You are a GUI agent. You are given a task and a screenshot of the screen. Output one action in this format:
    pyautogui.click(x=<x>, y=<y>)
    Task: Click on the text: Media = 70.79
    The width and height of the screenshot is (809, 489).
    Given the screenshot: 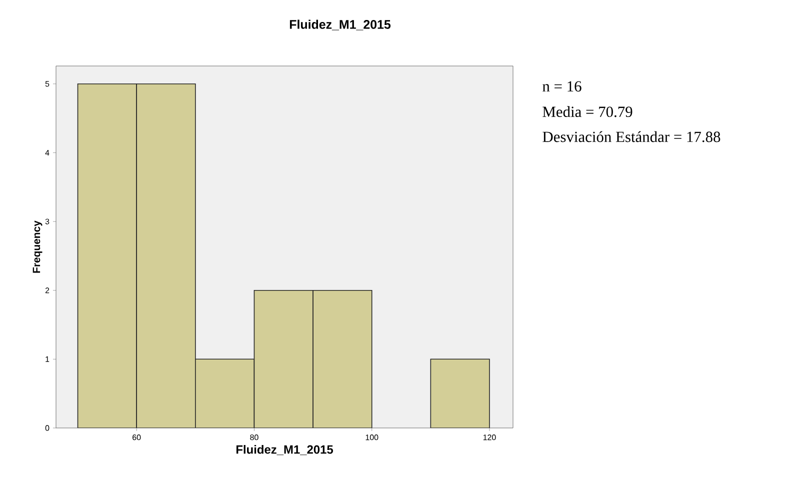 What is the action you would take?
    pyautogui.click(x=587, y=112)
    